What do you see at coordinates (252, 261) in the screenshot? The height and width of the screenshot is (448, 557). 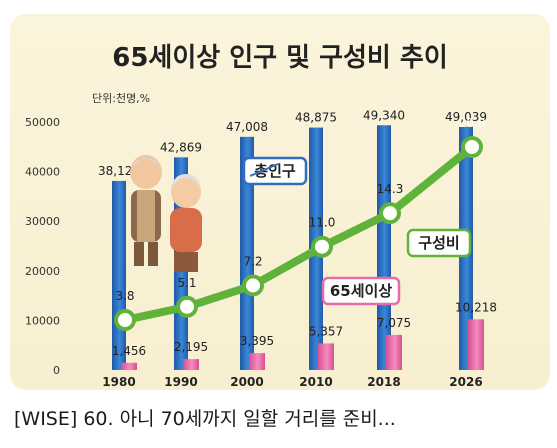 I see `ratio-label: 7.2` at bounding box center [252, 261].